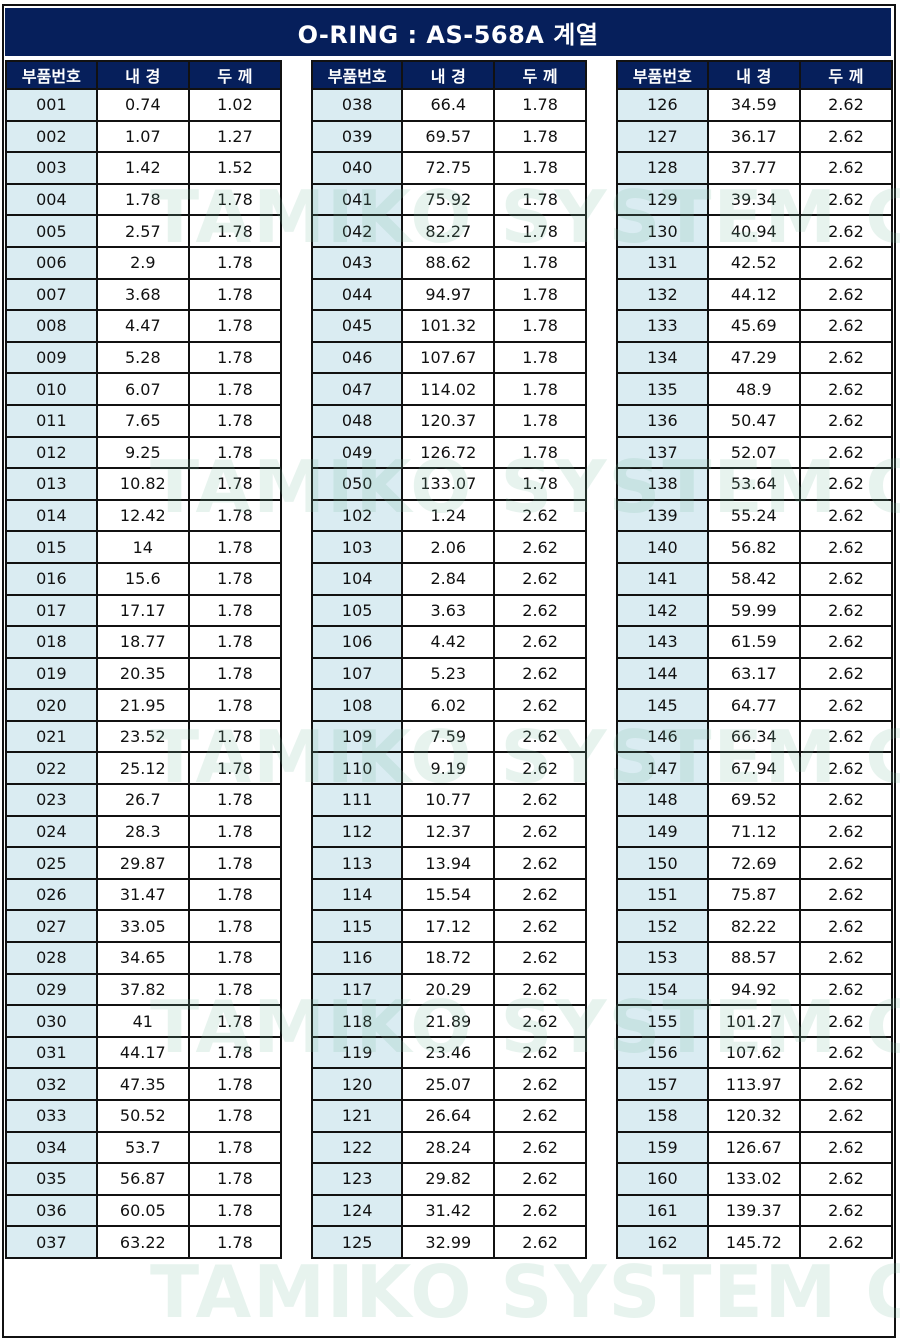 The height and width of the screenshot is (1341, 900). I want to click on table-row: 118 21.89 2.62, so click(448, 1021).